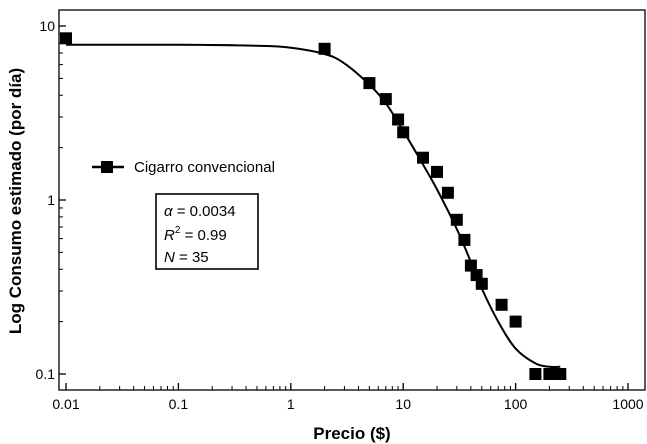  Describe the element at coordinates (47, 26) in the screenshot. I see `y-tick-label: 10` at that location.